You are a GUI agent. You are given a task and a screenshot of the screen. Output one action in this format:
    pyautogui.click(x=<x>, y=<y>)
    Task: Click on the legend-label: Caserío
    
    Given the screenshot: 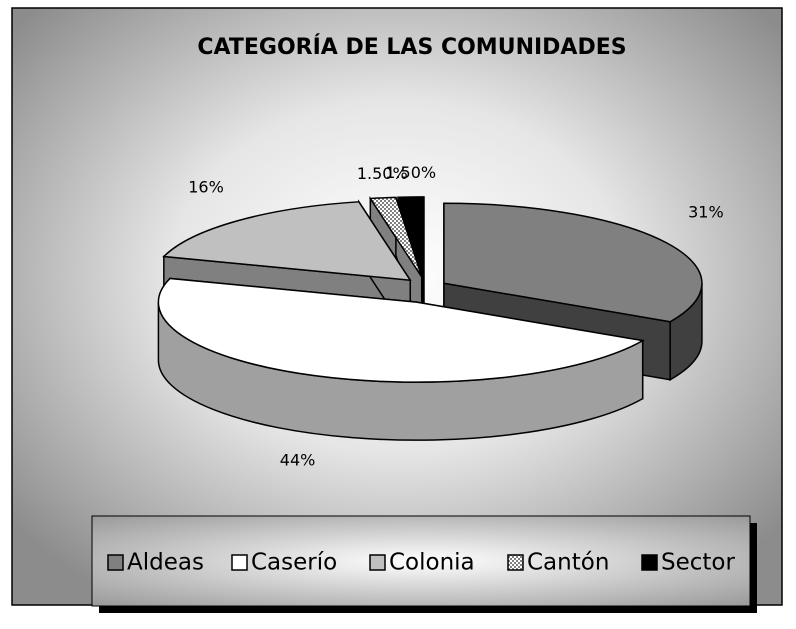 What is the action you would take?
    pyautogui.click(x=294, y=563)
    